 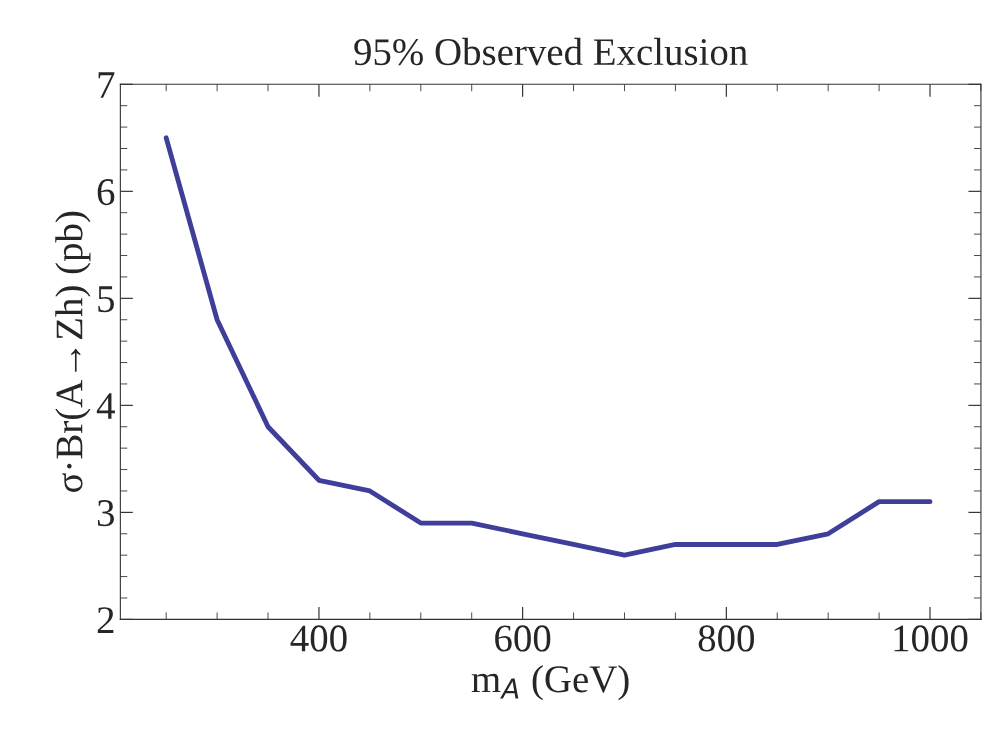 What do you see at coordinates (105, 406) in the screenshot?
I see `y-tick-label: 4` at bounding box center [105, 406].